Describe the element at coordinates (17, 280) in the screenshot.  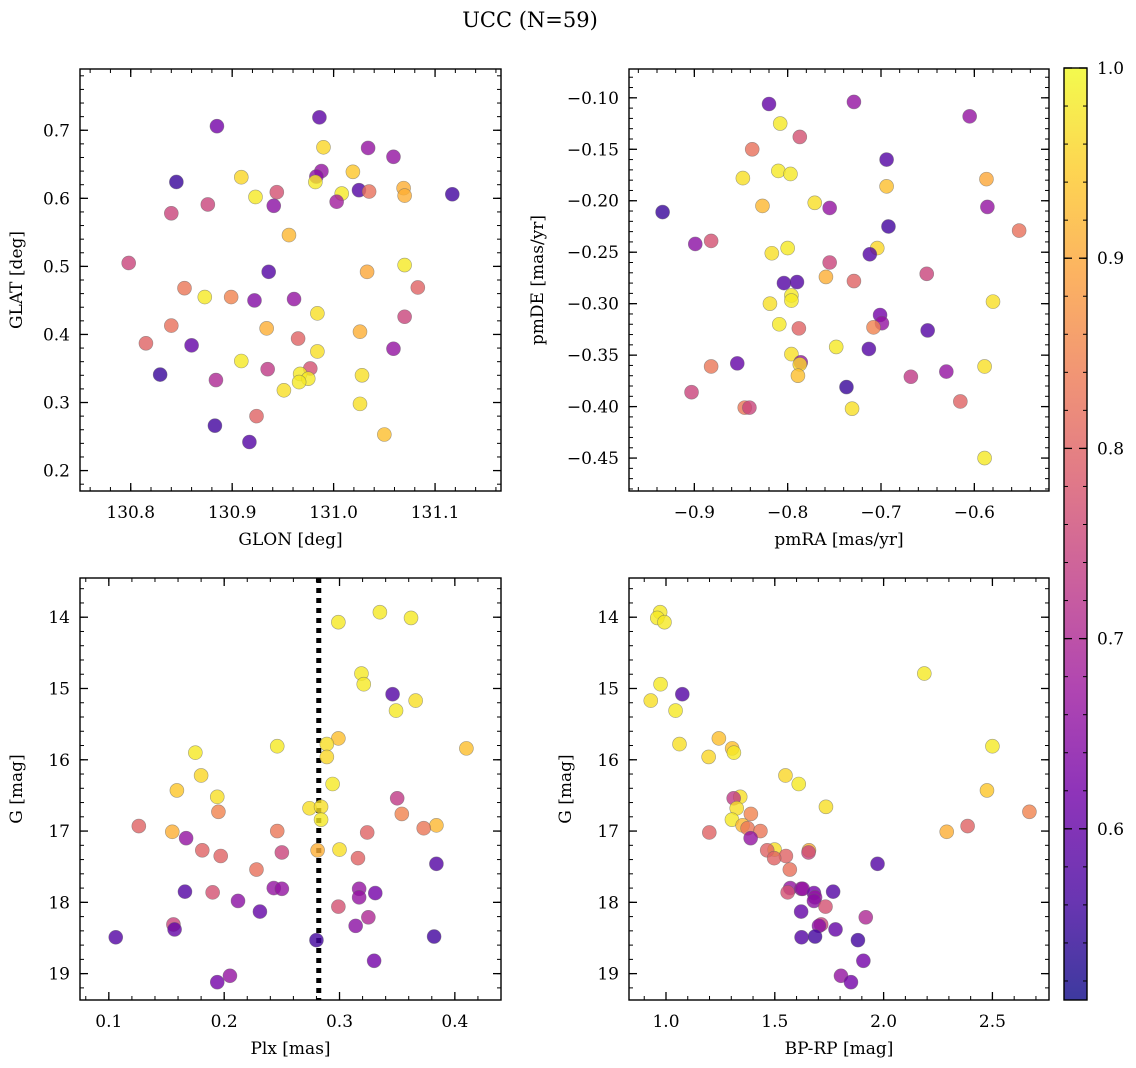
I see `y-axis-label: GLAT [deg]` at that location.